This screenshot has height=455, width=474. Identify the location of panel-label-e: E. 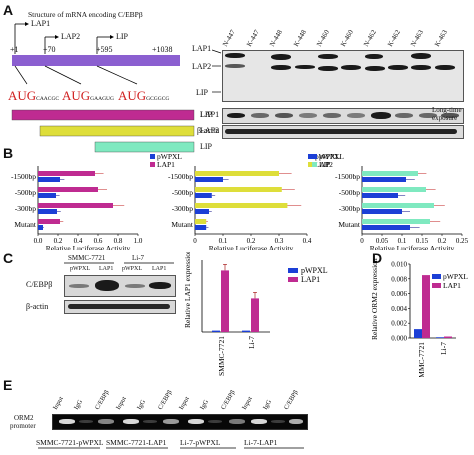
(8, 385).